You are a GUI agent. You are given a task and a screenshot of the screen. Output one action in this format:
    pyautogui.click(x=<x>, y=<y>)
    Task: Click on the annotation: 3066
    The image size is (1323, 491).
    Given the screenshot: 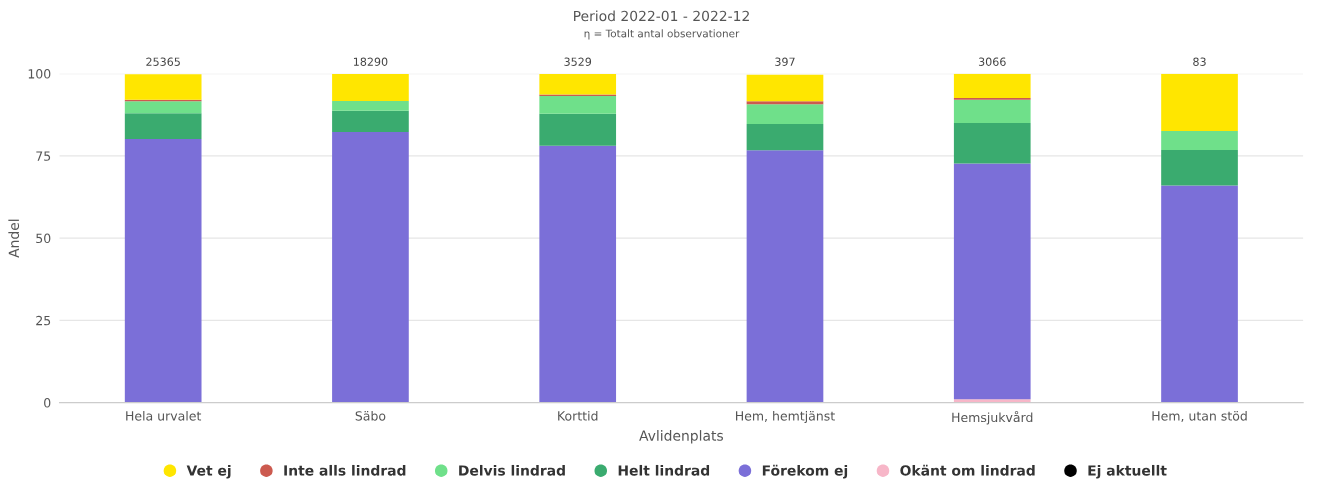 What is the action you would take?
    pyautogui.click(x=992, y=61)
    